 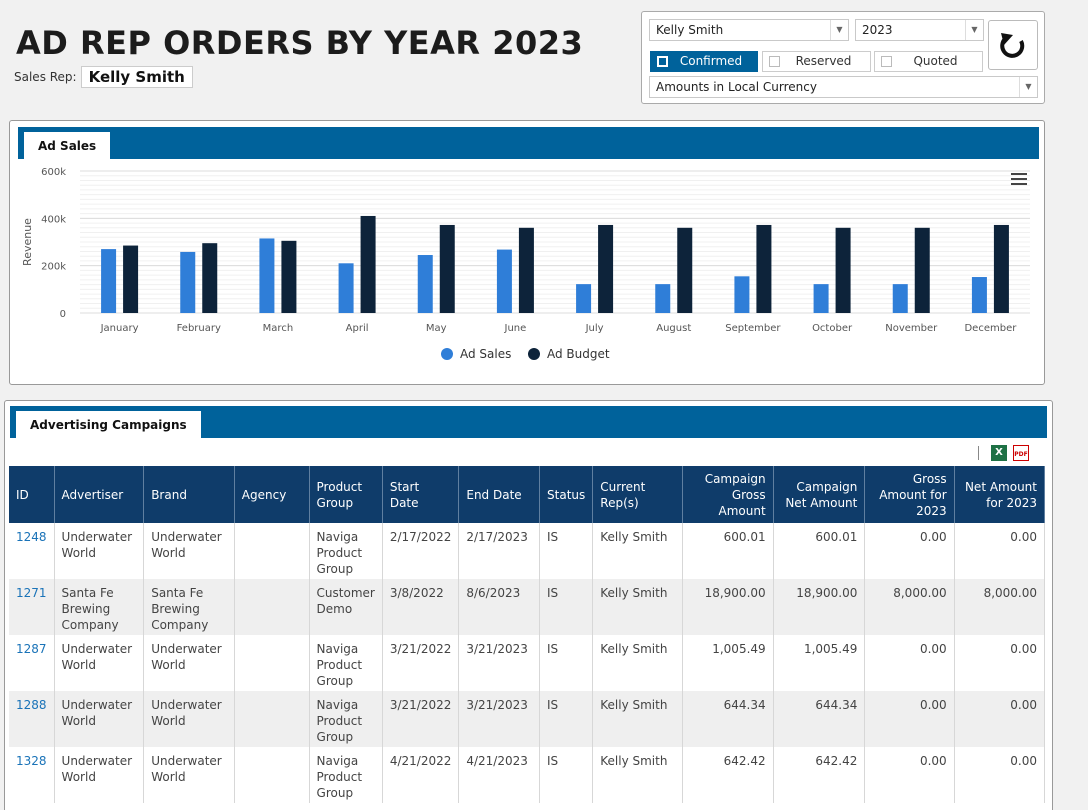 I want to click on x-tick-label: June, so click(x=515, y=328).